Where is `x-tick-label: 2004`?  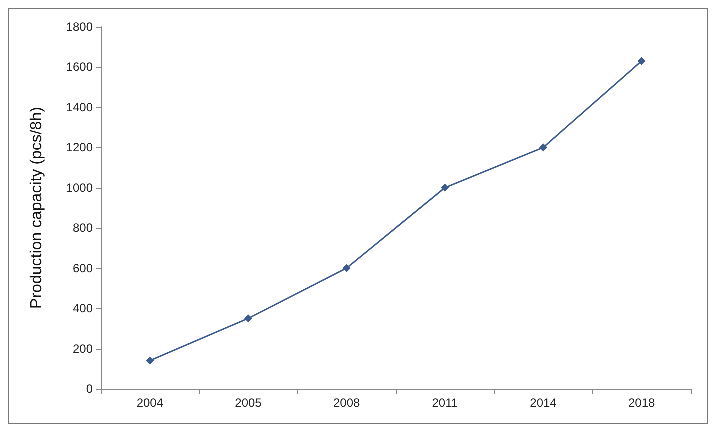
x-tick-label: 2004 is located at coordinates (150, 403).